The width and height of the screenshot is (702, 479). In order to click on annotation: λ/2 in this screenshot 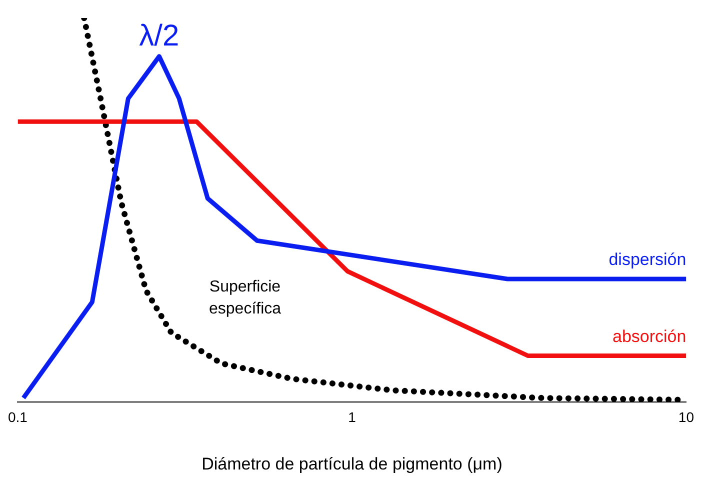, I will do `click(159, 36)`.